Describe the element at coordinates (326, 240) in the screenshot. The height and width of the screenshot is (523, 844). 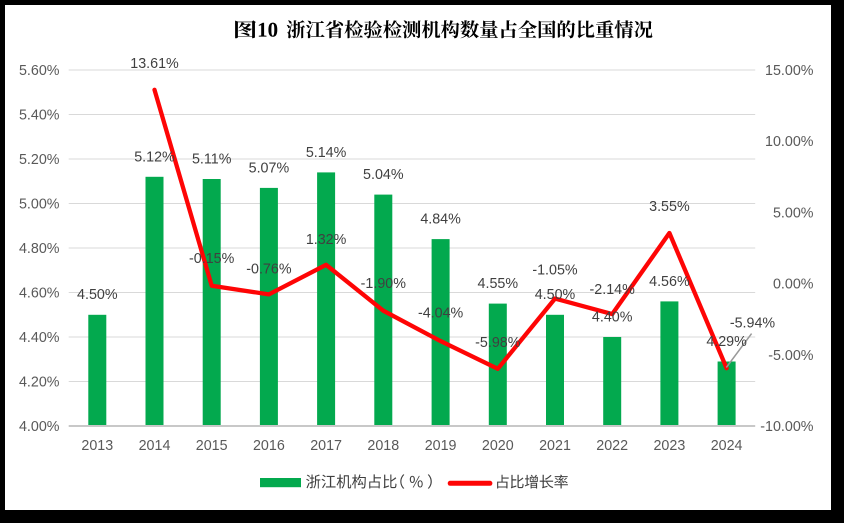
I see `svg-text: 1.32%` at that location.